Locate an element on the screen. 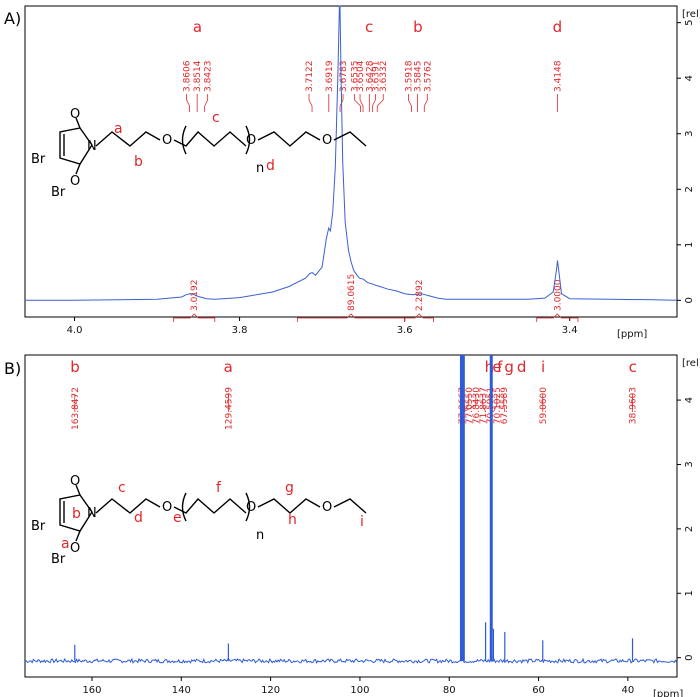 The width and height of the screenshot is (700, 697). peak-label: 3.5845 is located at coordinates (418, 77).